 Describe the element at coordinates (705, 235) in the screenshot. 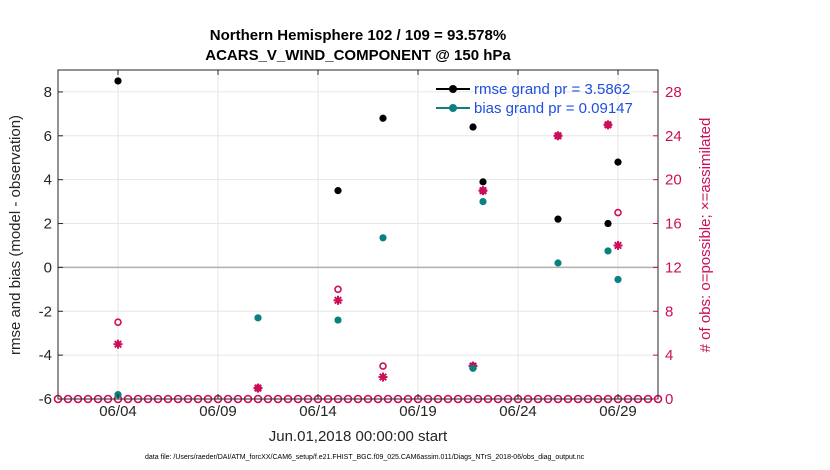

I see `y2-axis-label: # of obs: o=possible; ×=assimilated` at that location.